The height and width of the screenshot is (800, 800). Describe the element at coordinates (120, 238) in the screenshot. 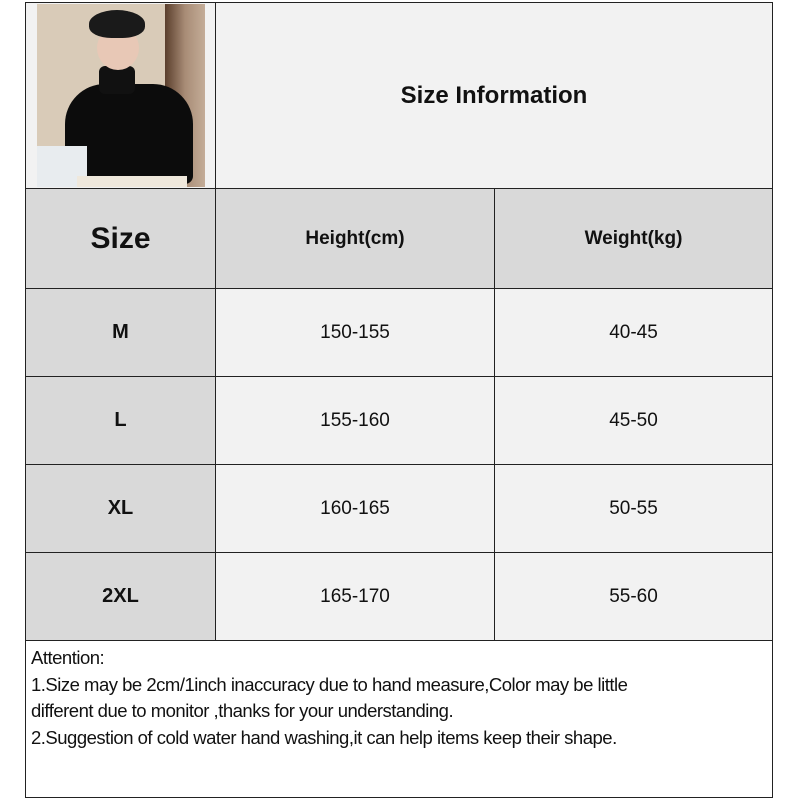

I see `header-size: Size` at that location.